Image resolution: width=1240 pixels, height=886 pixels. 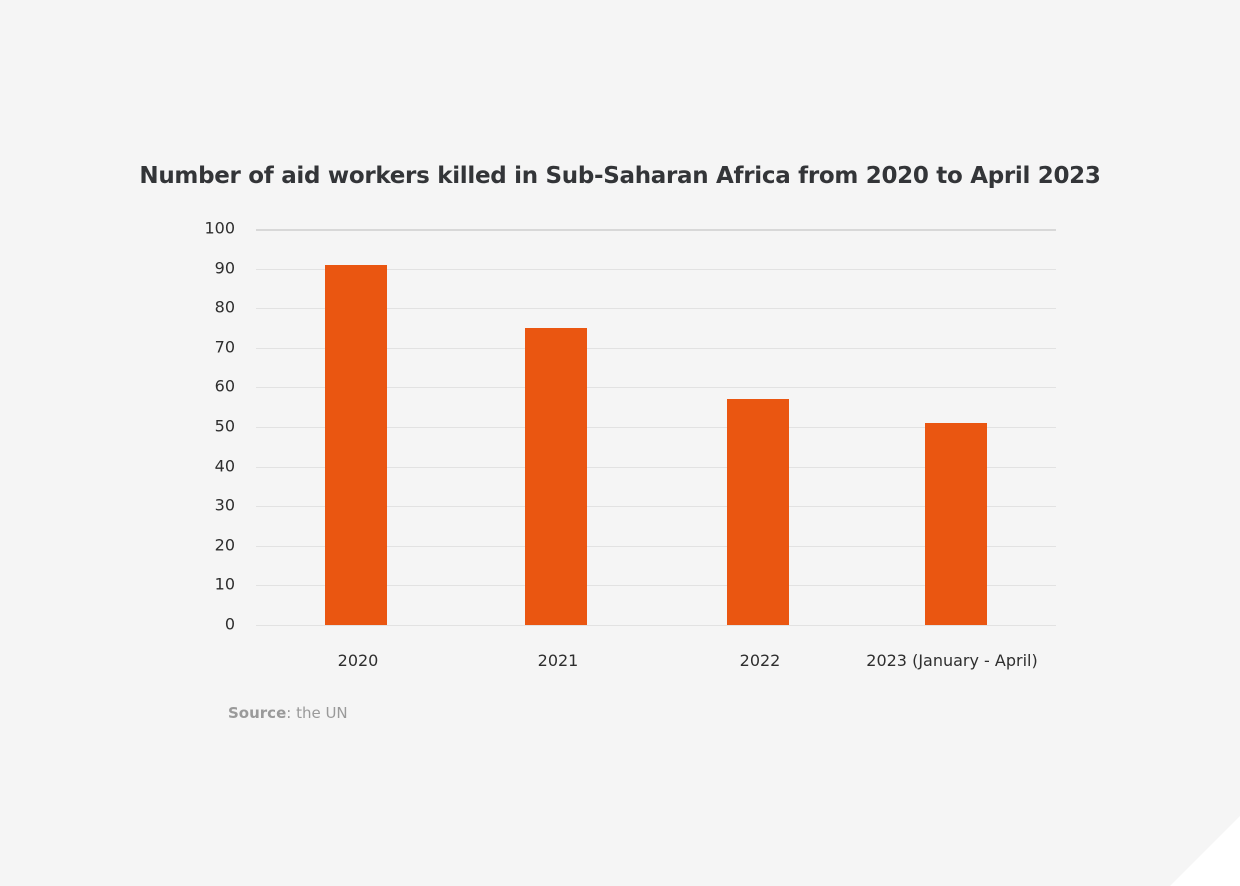 What do you see at coordinates (556, 476) in the screenshot?
I see `bar-2021` at bounding box center [556, 476].